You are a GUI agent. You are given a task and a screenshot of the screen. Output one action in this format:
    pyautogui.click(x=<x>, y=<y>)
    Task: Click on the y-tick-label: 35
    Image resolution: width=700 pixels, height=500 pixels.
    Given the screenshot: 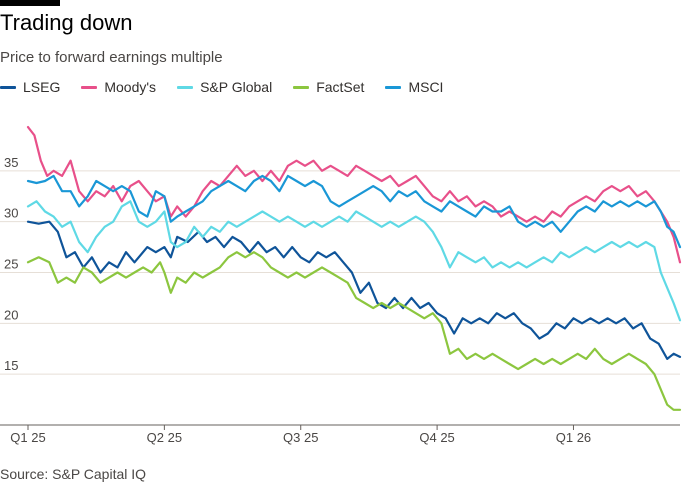 What is the action you would take?
    pyautogui.click(x=11, y=162)
    